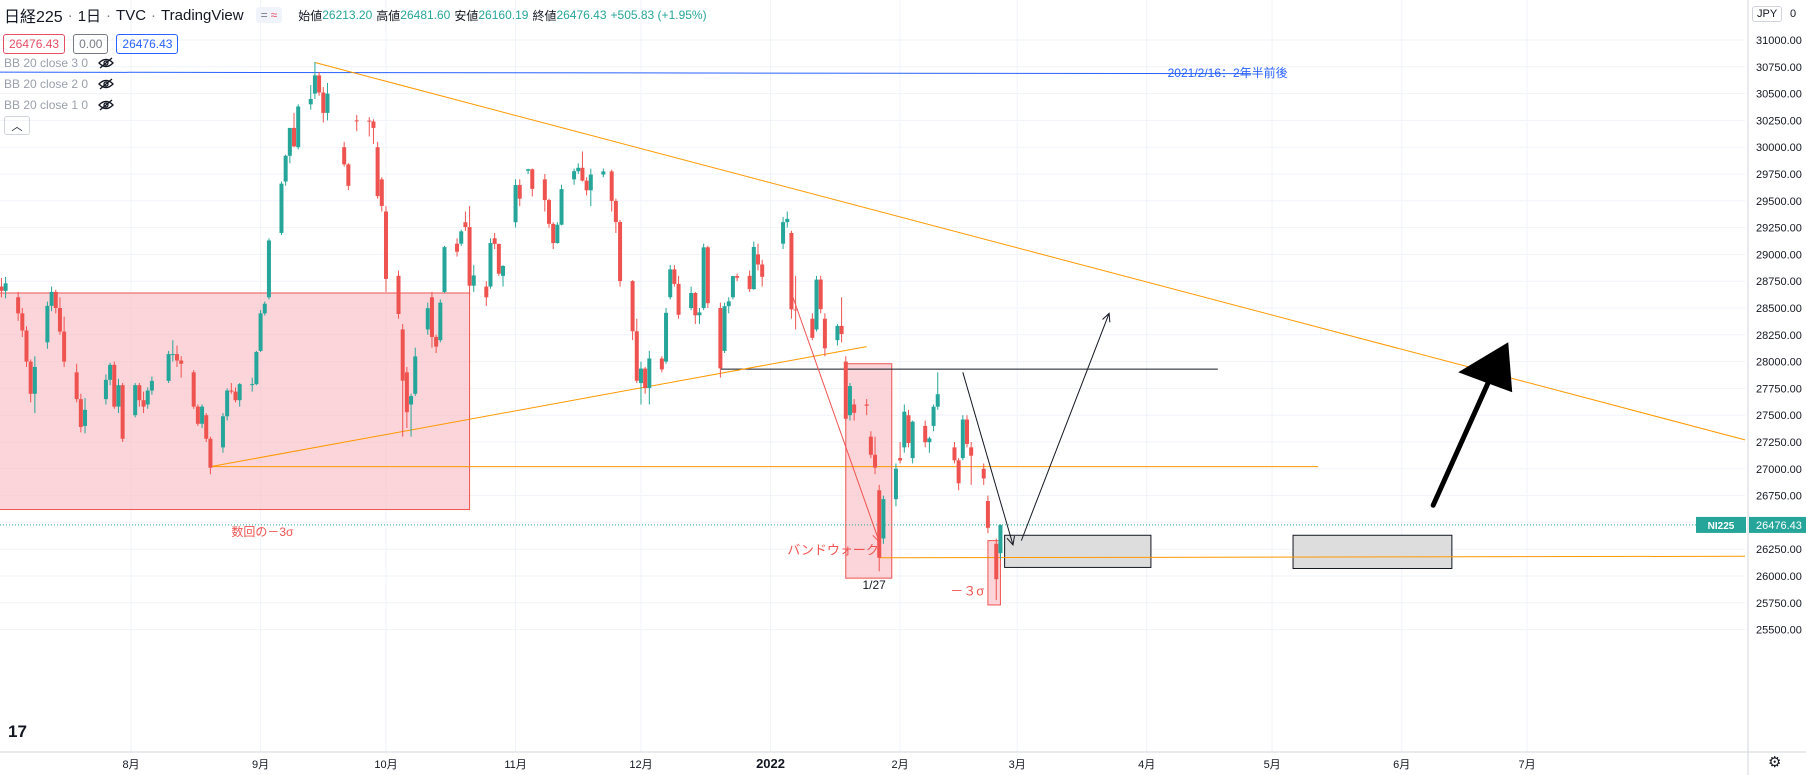 Image resolution: width=1806 pixels, height=775 pixels. What do you see at coordinates (34, 44) in the screenshot?
I see `sell-price-pill: 26476.43` at bounding box center [34, 44].